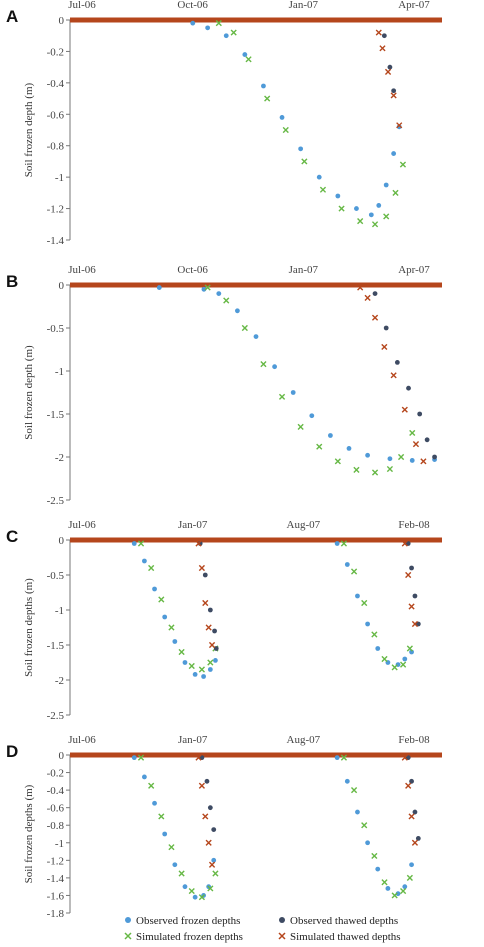  Describe the element at coordinates (56, 914) in the screenshot. I see `y-tick-label: -1.8` at that location.